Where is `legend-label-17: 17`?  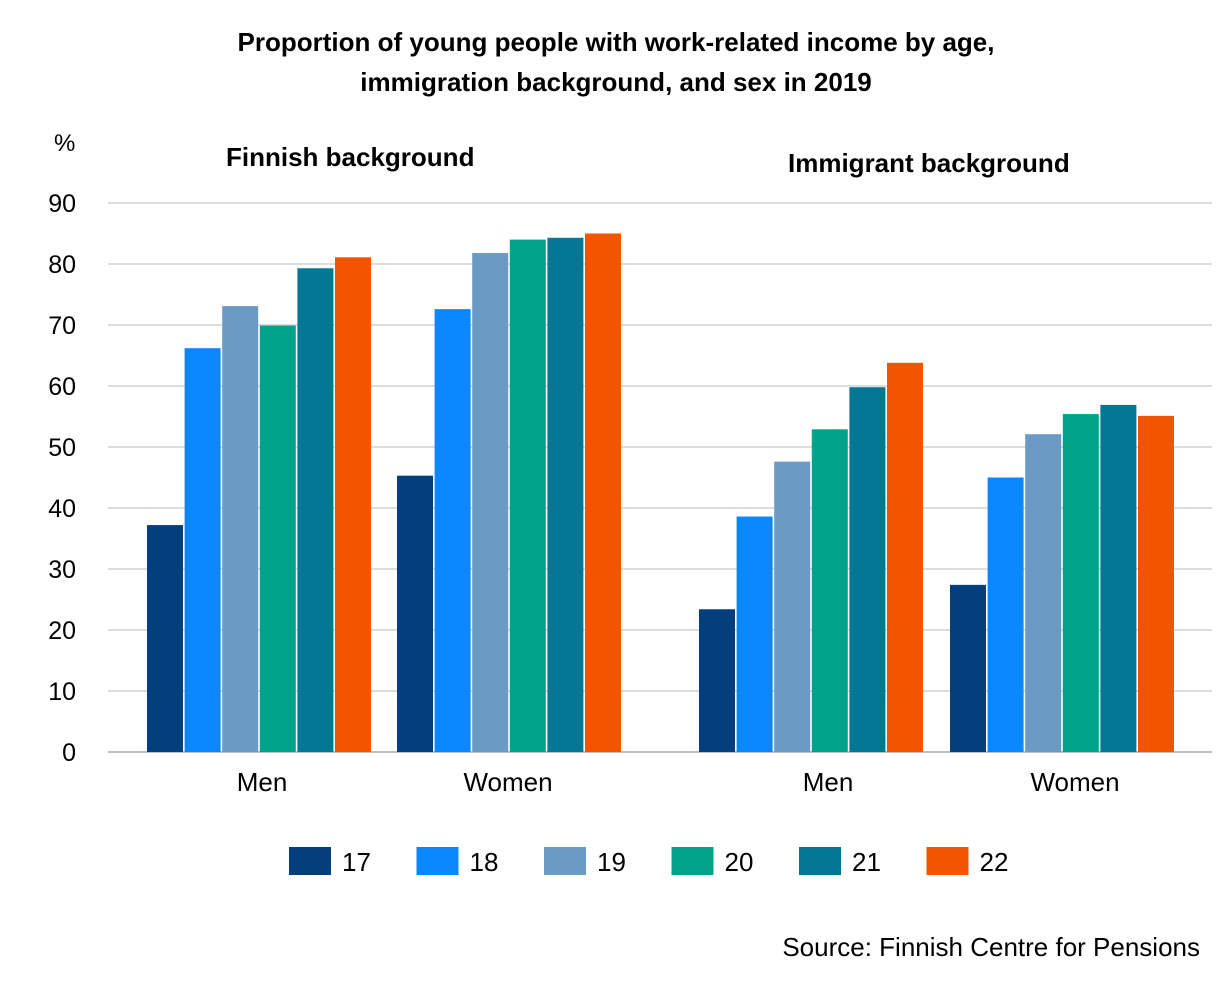
legend-label-17: 17 is located at coordinates (356, 862).